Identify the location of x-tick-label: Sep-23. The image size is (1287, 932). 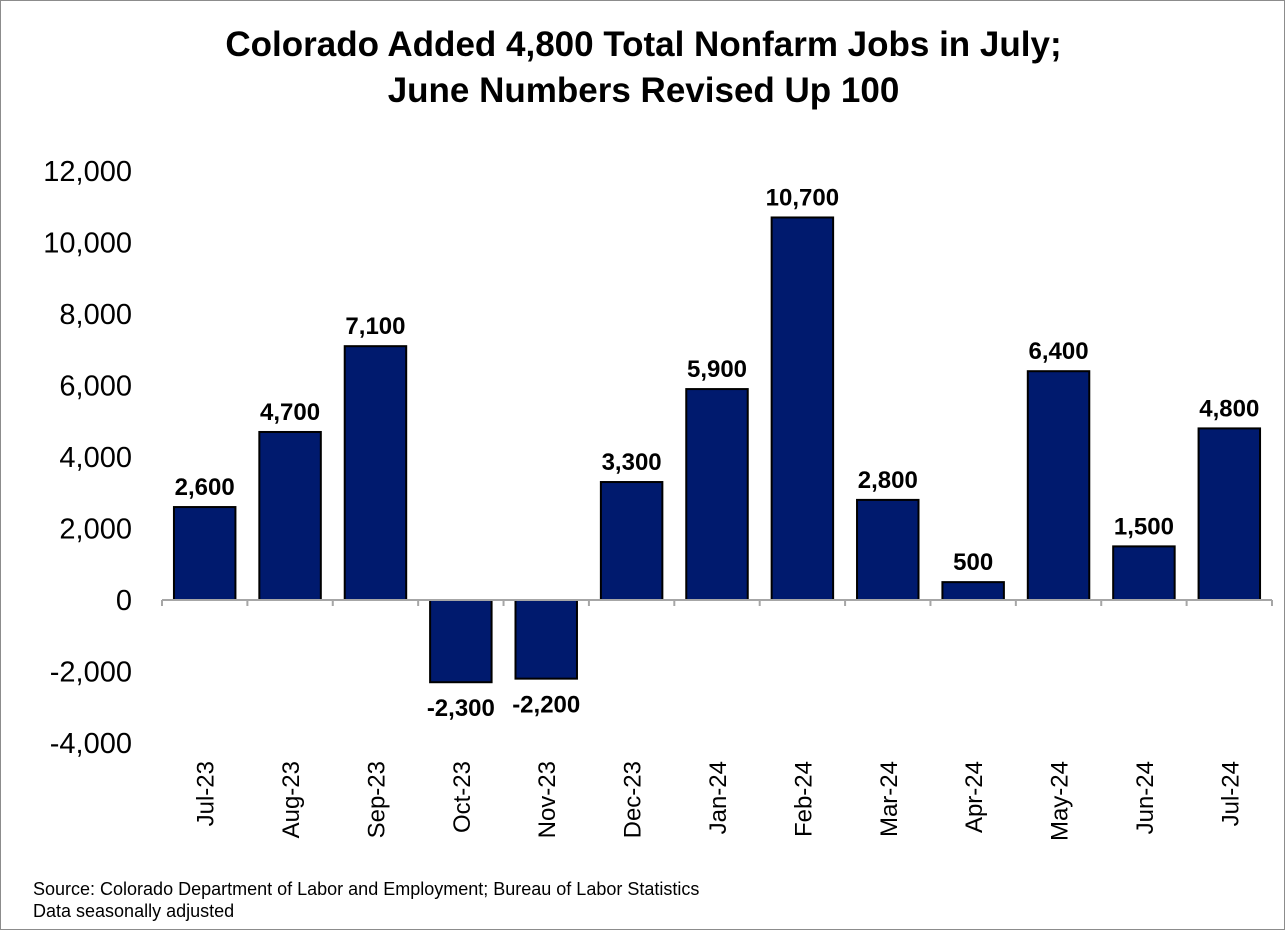
(376, 799).